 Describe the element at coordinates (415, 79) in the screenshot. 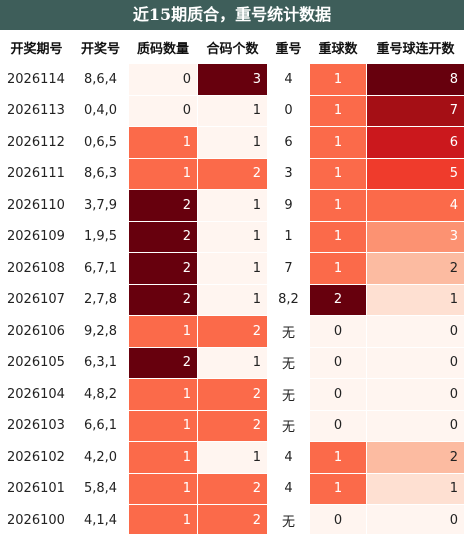

I see `table-cell: 8` at that location.